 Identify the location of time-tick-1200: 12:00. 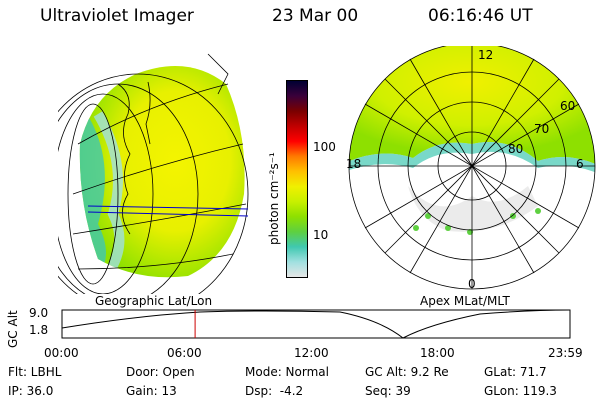
(311, 353).